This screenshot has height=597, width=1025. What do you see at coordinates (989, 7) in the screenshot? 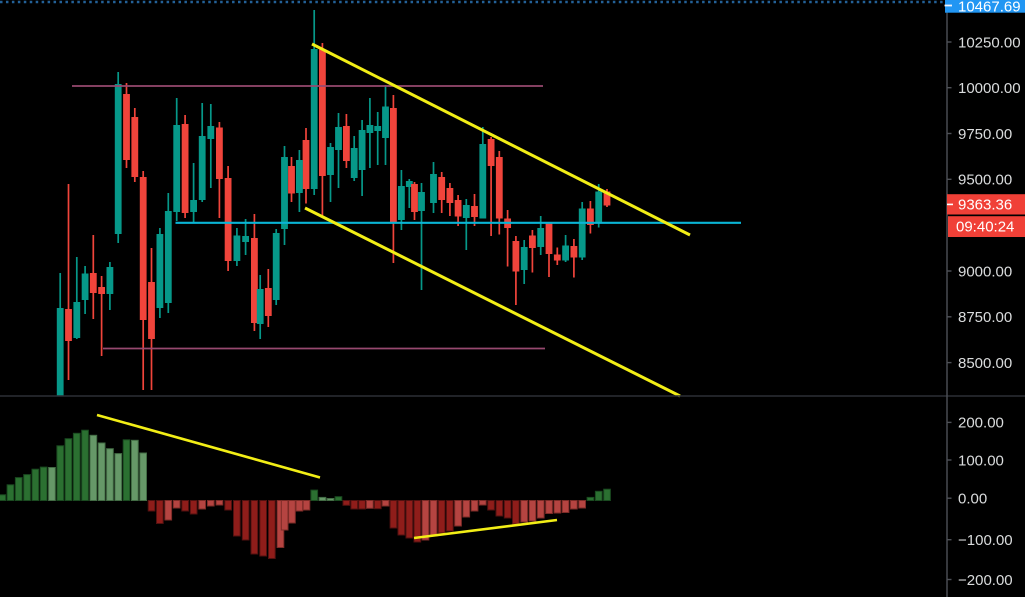
I see `svg-text: 10467.69` at bounding box center [989, 7].